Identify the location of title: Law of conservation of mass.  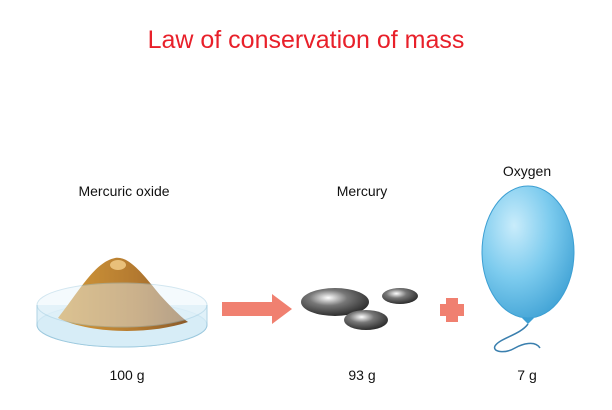
(306, 40).